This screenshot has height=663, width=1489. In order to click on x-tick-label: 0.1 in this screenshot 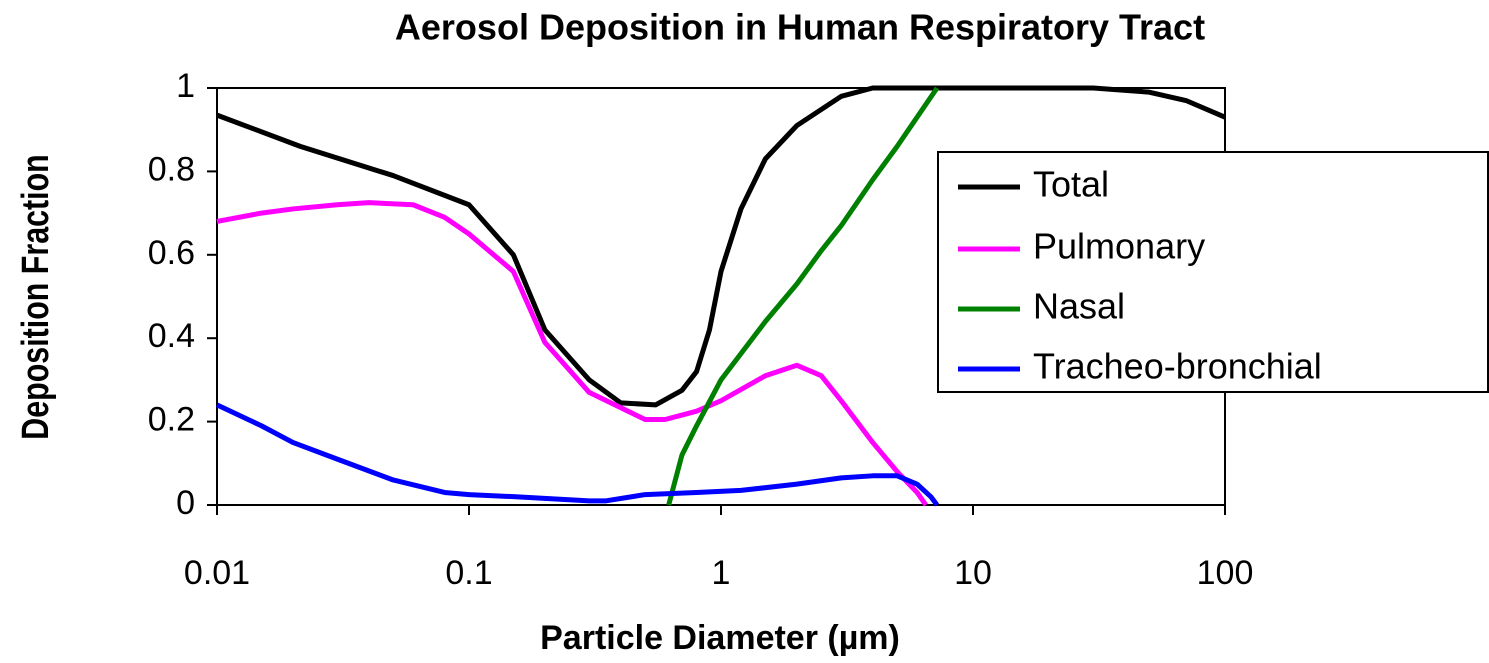, I will do `click(468, 573)`.